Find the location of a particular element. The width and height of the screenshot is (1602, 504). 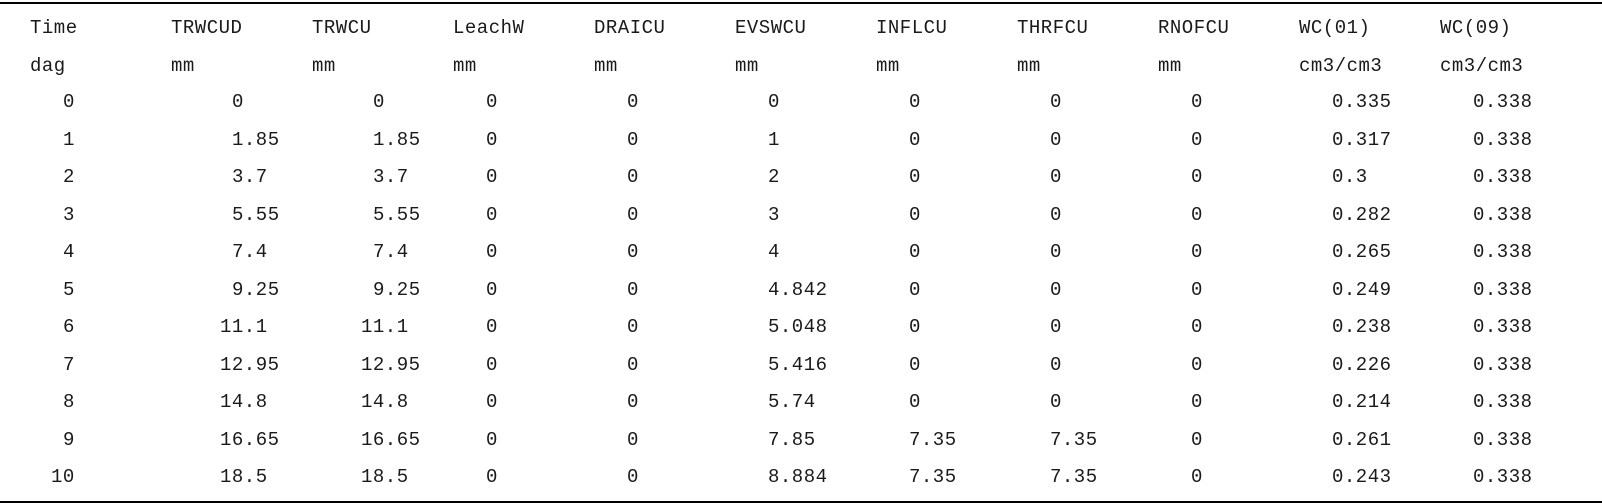

table-cell: 5.416 is located at coordinates (798, 364).